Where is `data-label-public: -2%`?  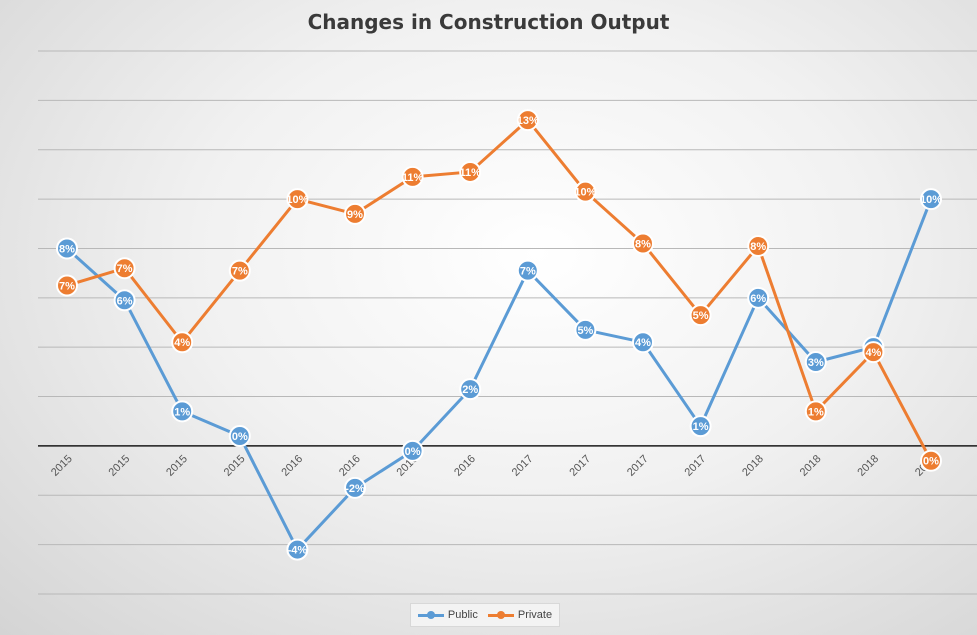 data-label-public: -2% is located at coordinates (355, 489).